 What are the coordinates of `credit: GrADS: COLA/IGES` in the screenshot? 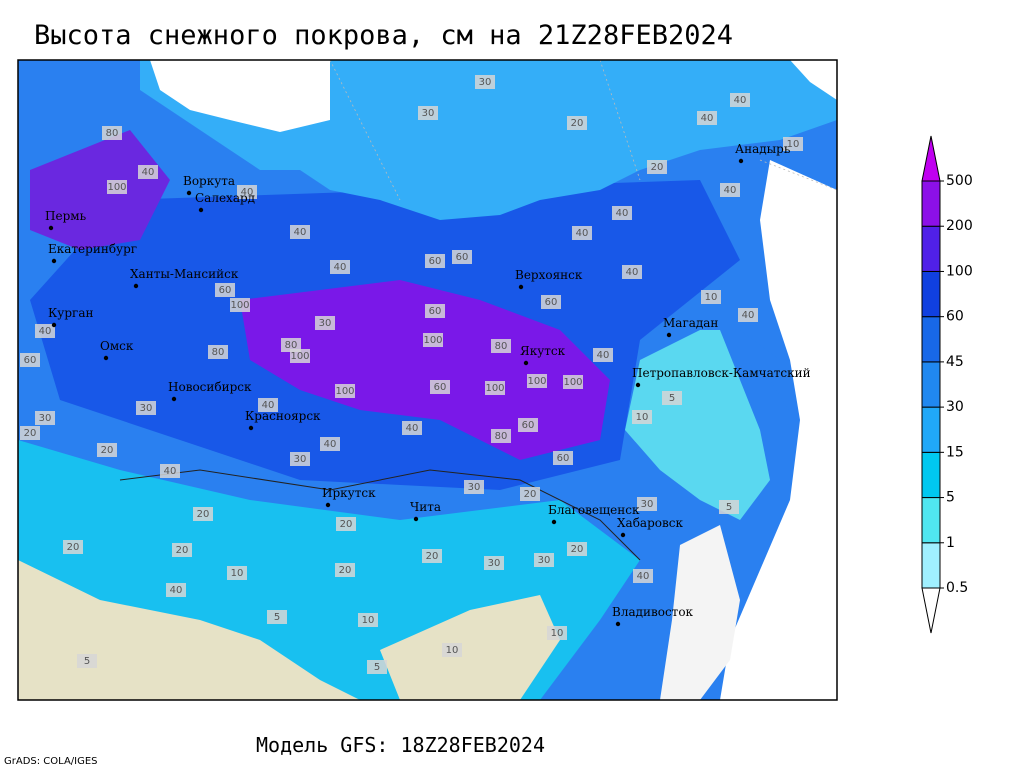 It's located at (51, 761).